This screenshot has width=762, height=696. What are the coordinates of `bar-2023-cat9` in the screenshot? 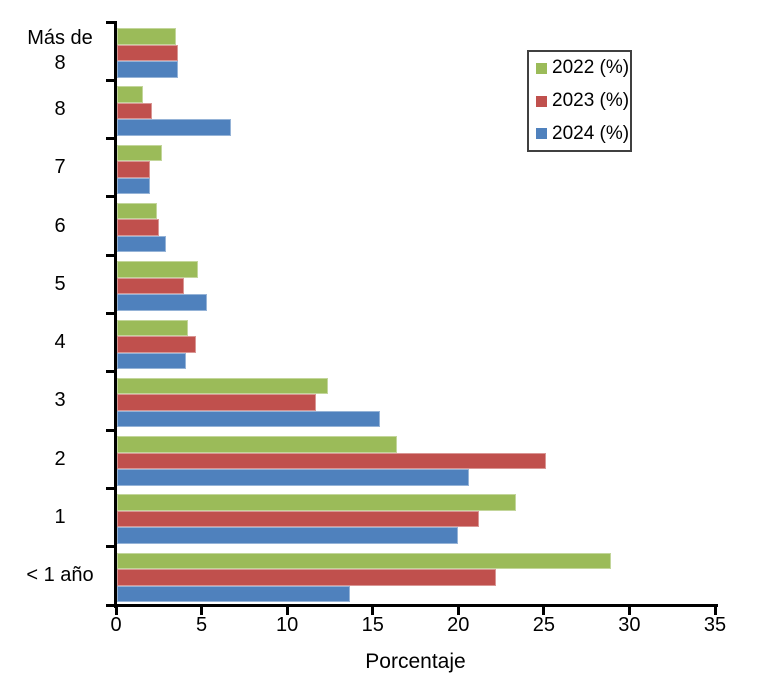 It's located at (306, 577).